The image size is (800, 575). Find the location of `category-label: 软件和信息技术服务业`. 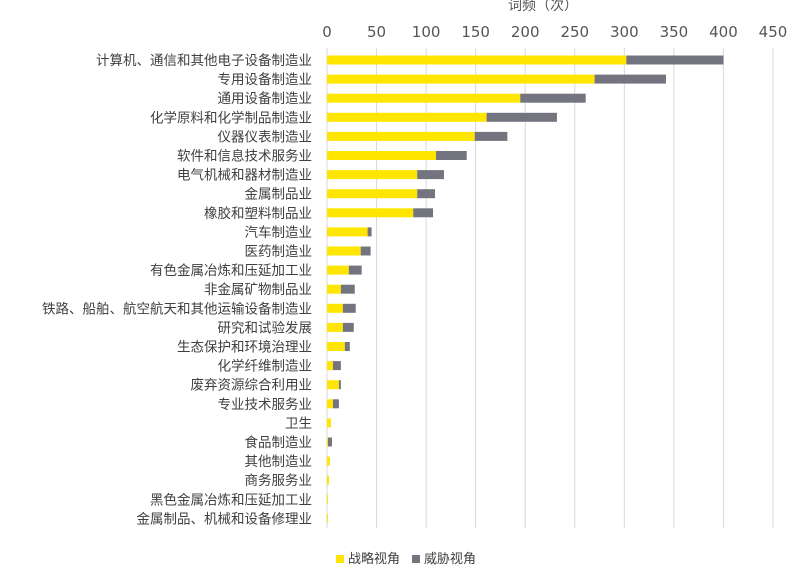

category-label: 软件和信息技术服务业 is located at coordinates (244, 156).